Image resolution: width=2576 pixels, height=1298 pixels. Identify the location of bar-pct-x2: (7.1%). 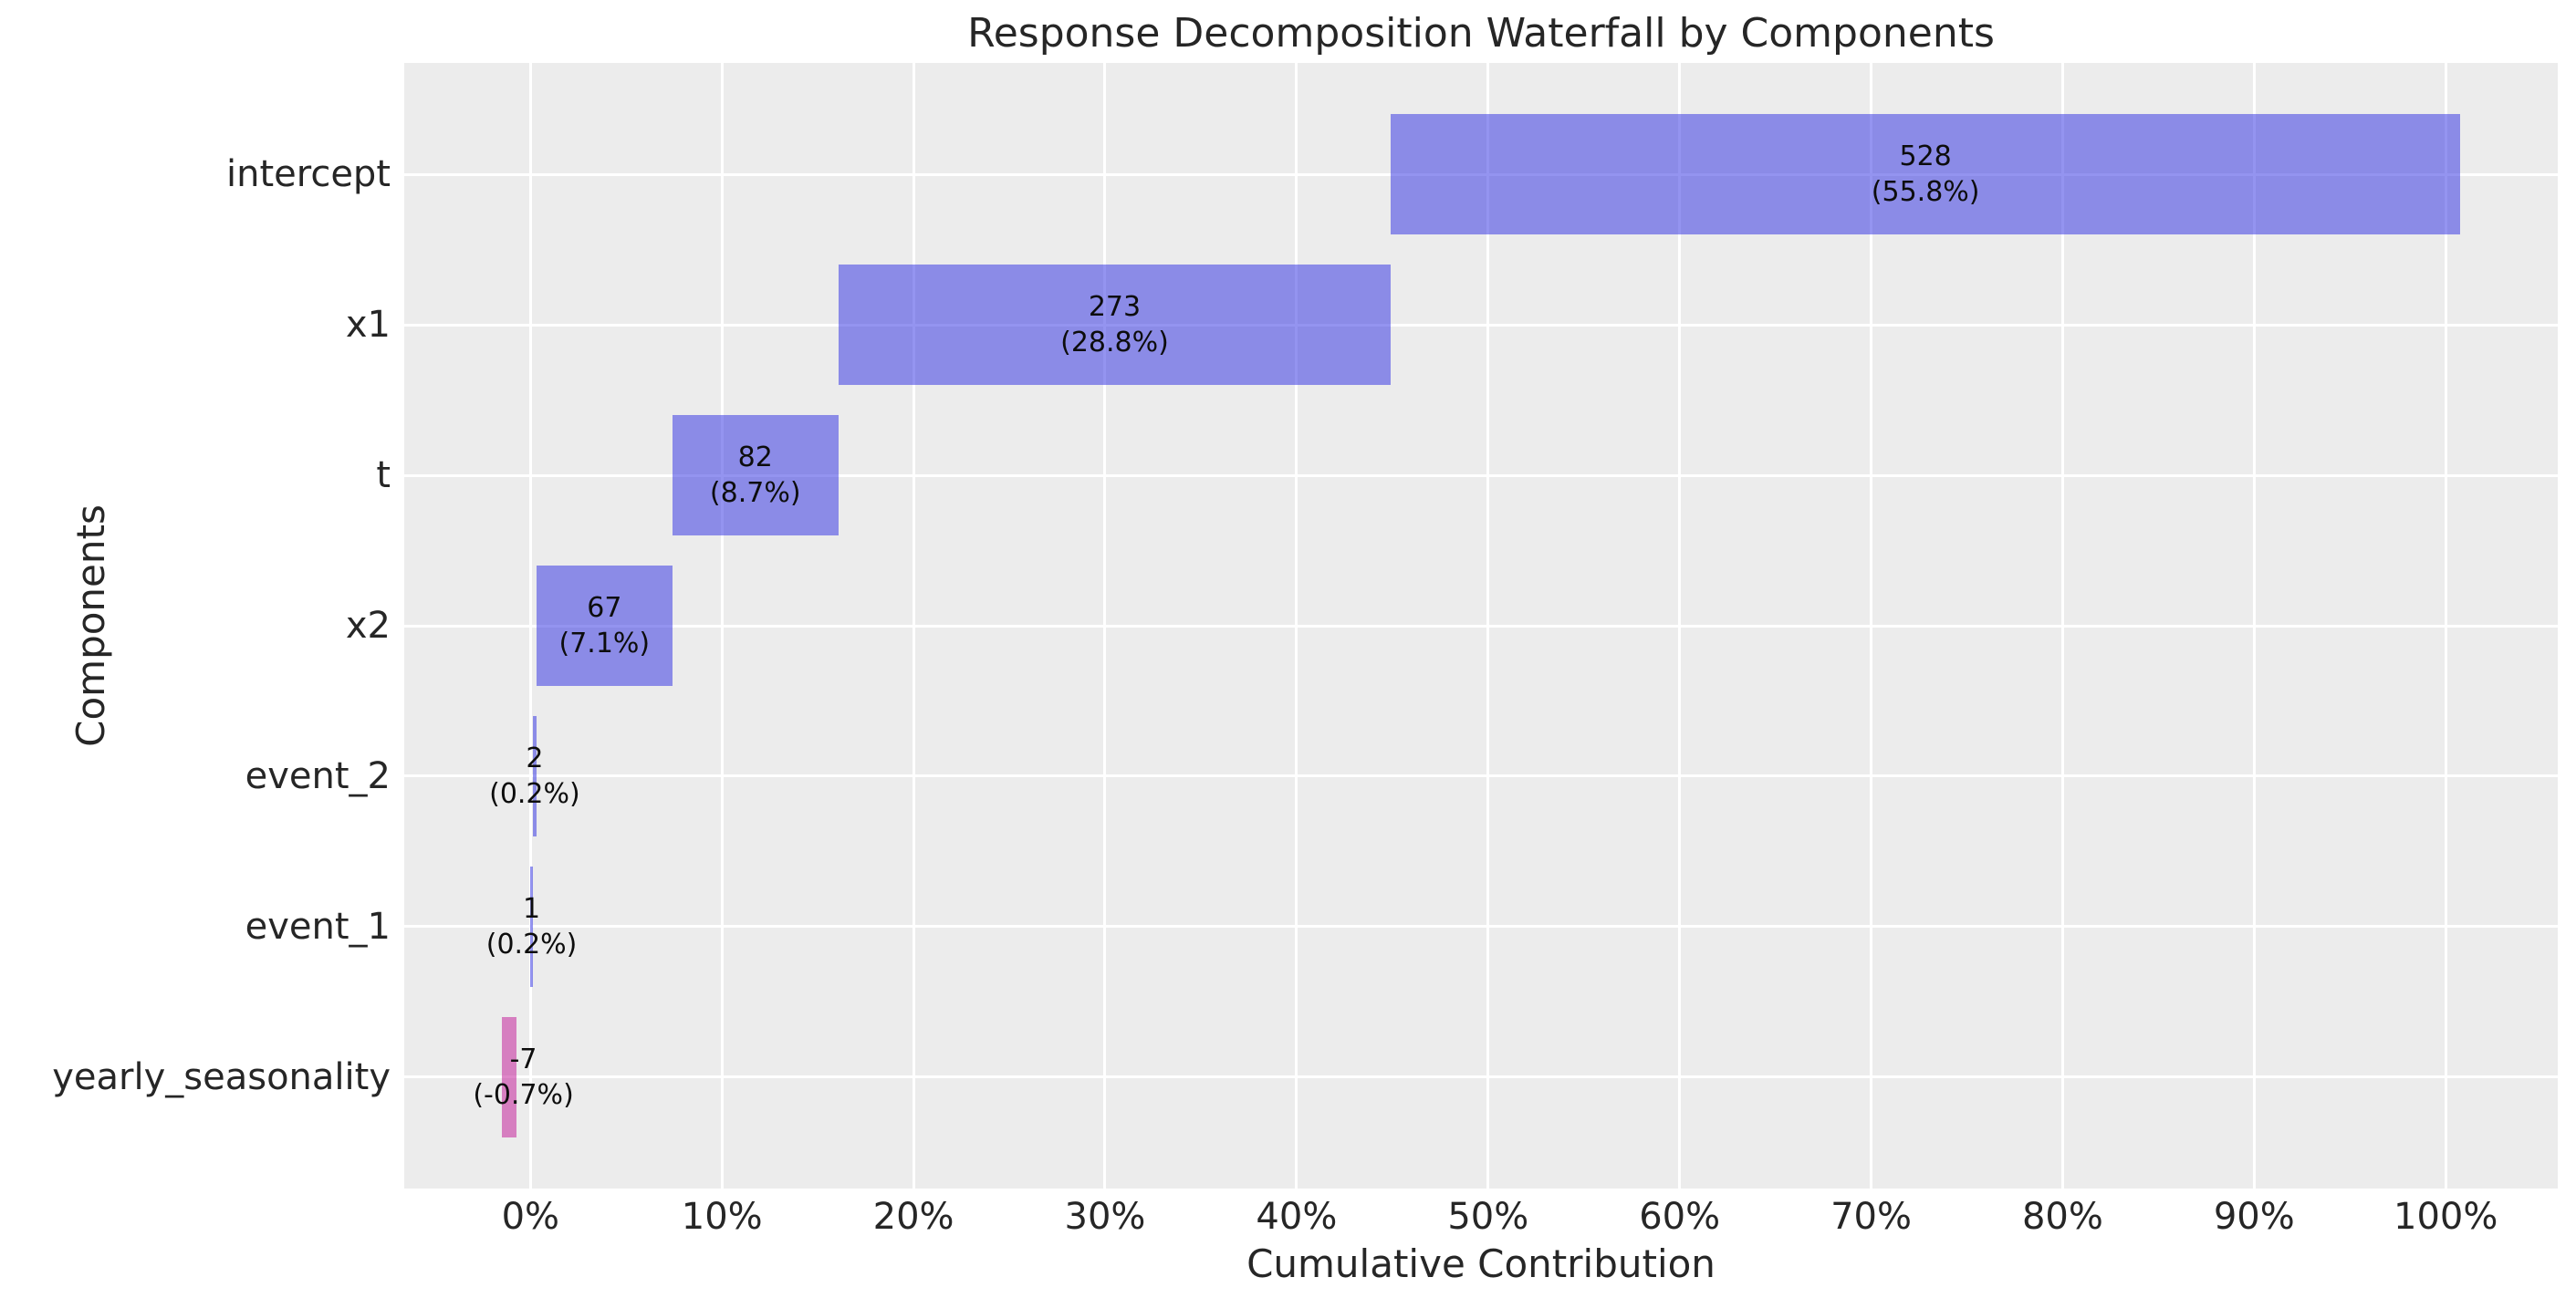
(604, 643).